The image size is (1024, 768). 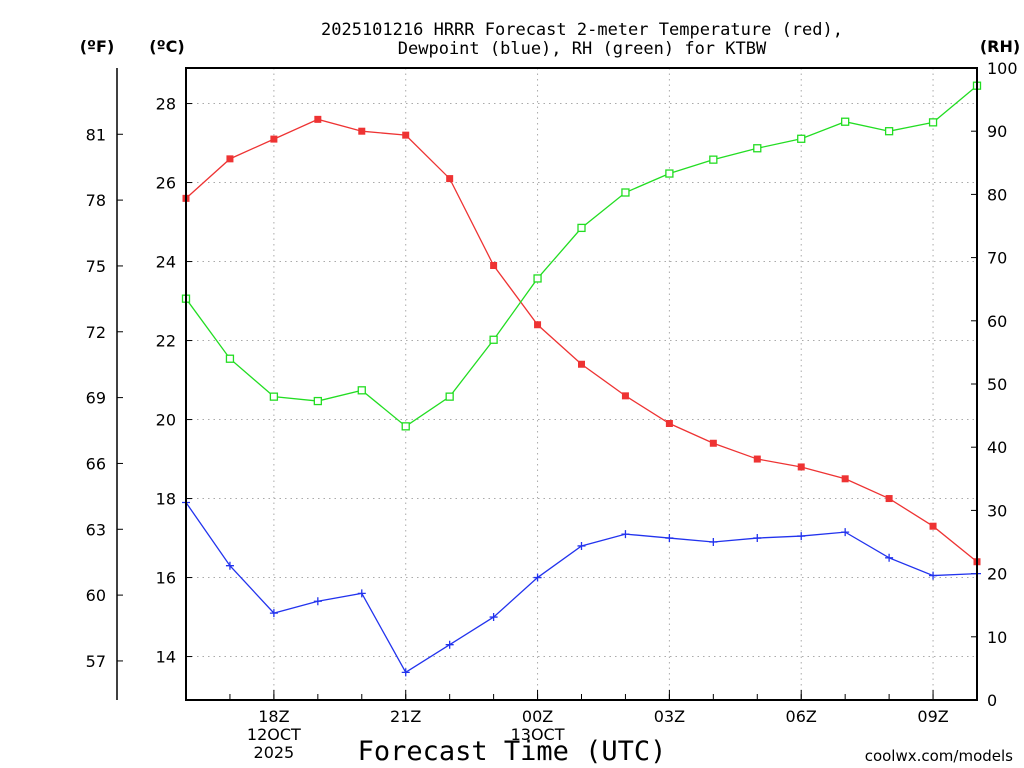 What do you see at coordinates (96, 529) in the screenshot?
I see `f-tick-label: 63` at bounding box center [96, 529].